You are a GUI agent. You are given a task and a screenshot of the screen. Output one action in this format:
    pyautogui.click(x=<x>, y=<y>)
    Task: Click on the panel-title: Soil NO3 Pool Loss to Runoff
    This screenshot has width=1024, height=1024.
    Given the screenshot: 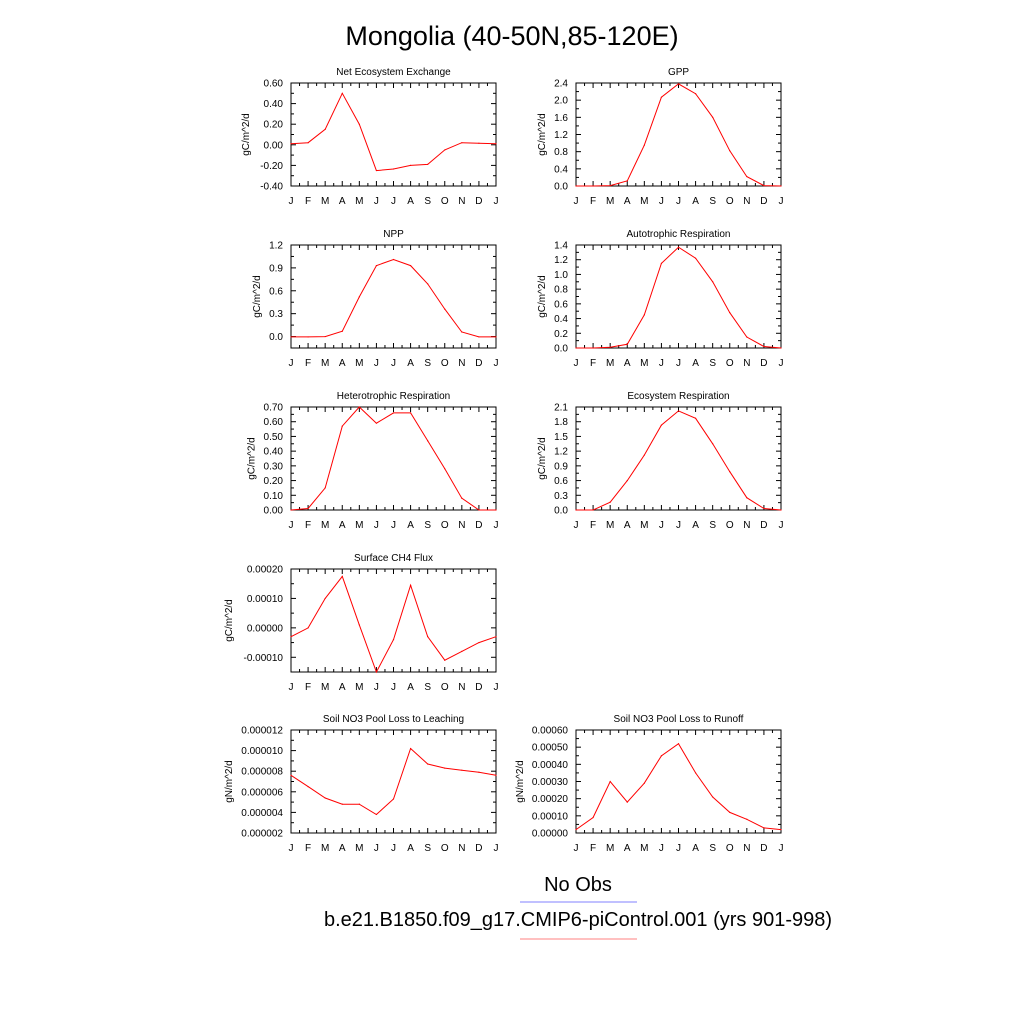 What is the action you would take?
    pyautogui.click(x=679, y=719)
    